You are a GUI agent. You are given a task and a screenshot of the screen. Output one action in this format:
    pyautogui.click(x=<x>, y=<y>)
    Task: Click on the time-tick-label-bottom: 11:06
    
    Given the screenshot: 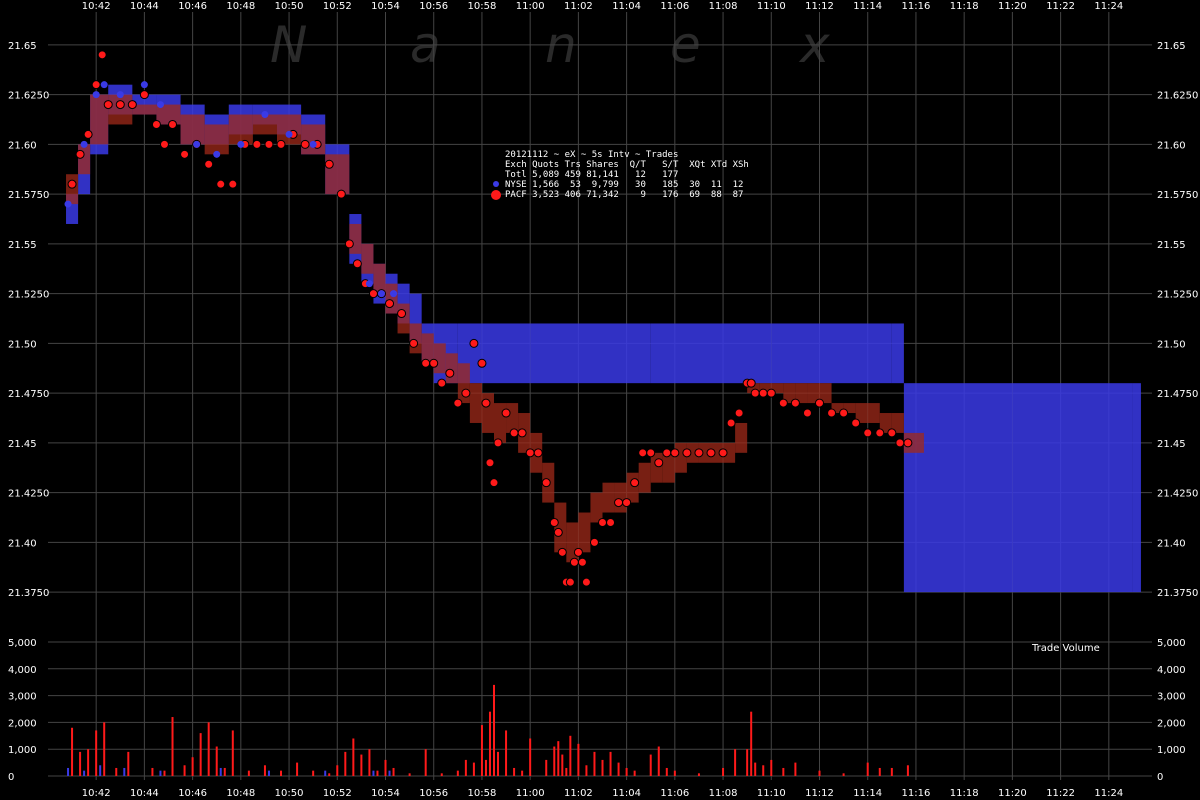 What is the action you would take?
    pyautogui.click(x=674, y=793)
    